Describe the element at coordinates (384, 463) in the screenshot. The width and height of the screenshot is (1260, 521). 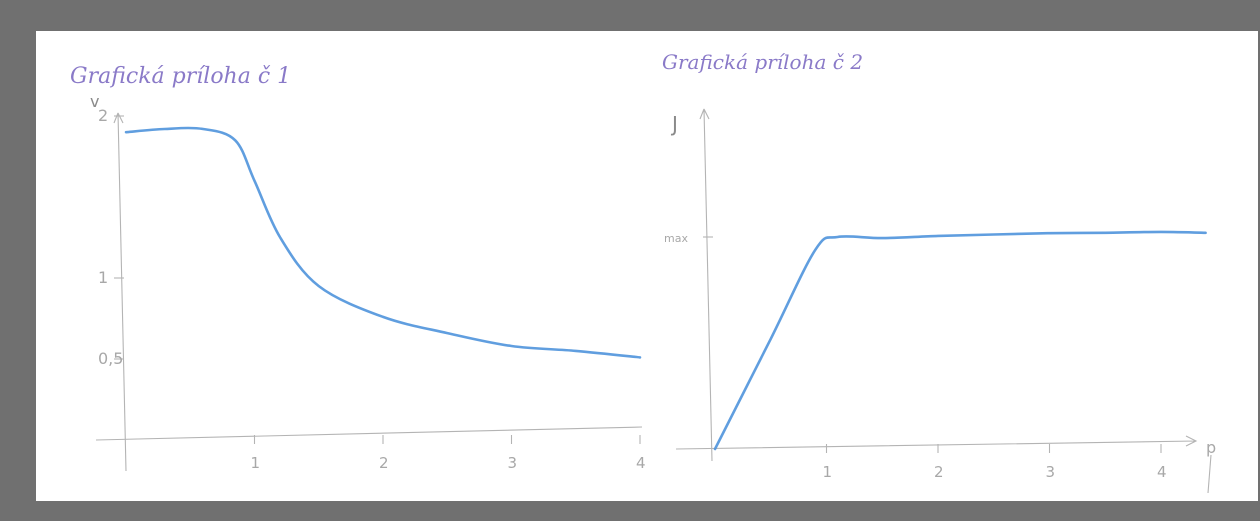
I see `chart-1-x-tick-label: 2` at that location.